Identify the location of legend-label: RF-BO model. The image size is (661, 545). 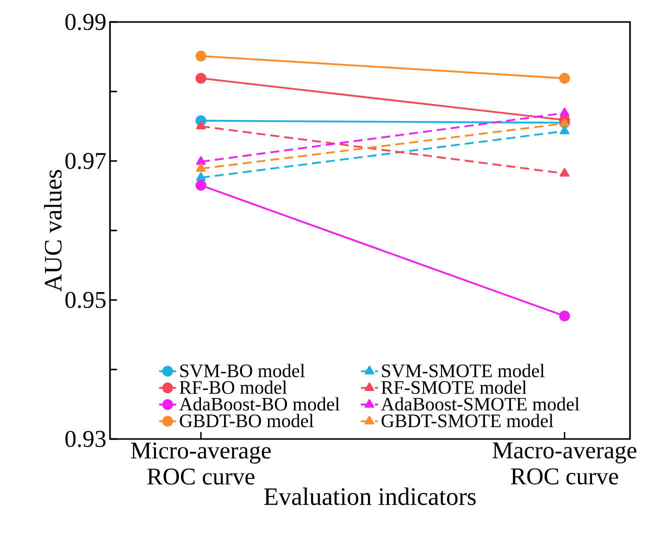
(233, 387).